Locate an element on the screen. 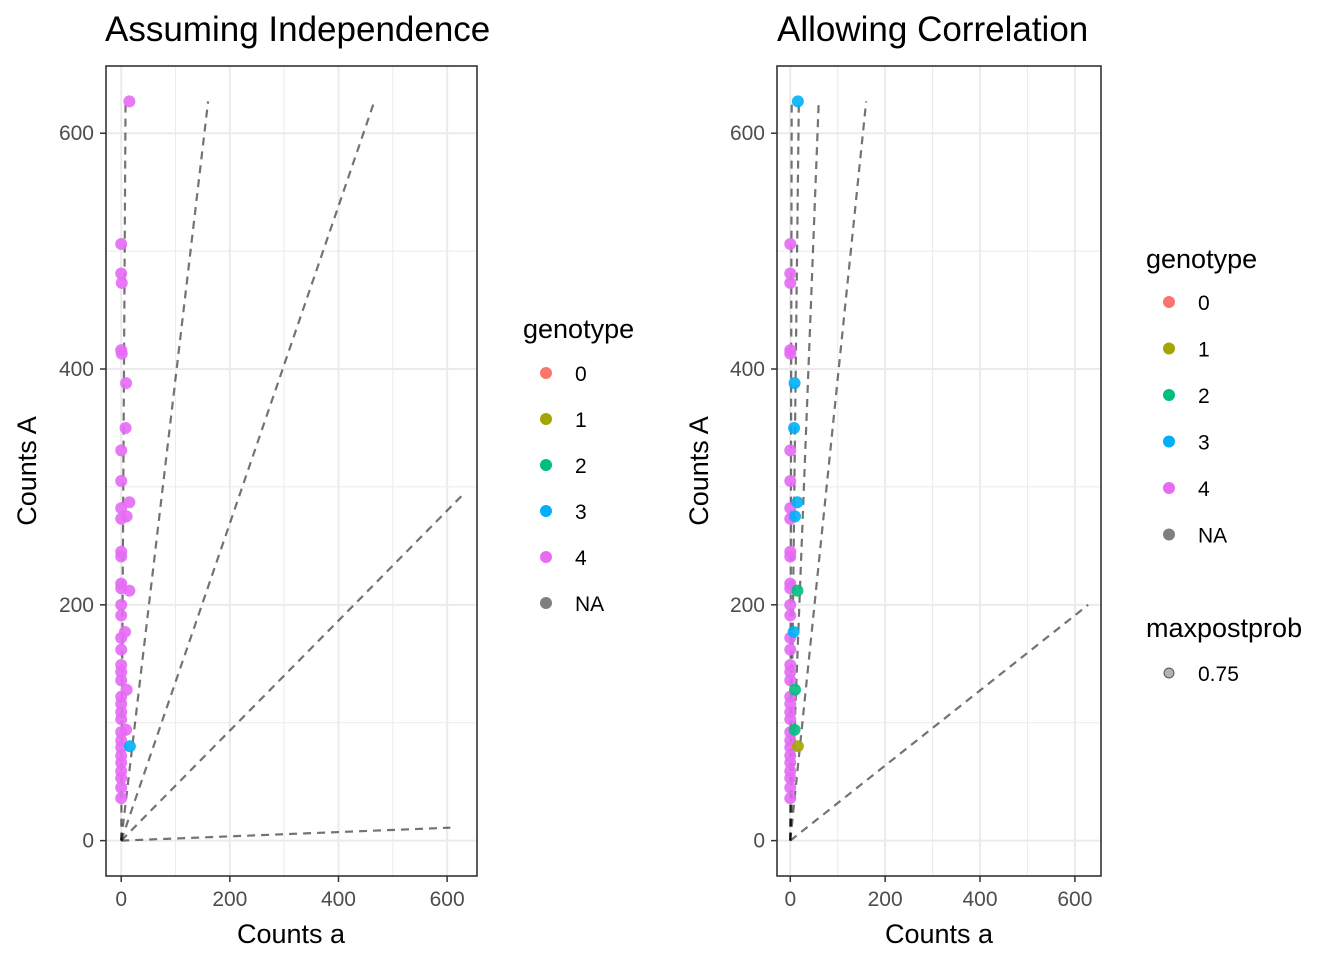 Image resolution: width=1344 pixels, height=960 pixels. chart-title: Assuming Independence is located at coordinates (297, 29).